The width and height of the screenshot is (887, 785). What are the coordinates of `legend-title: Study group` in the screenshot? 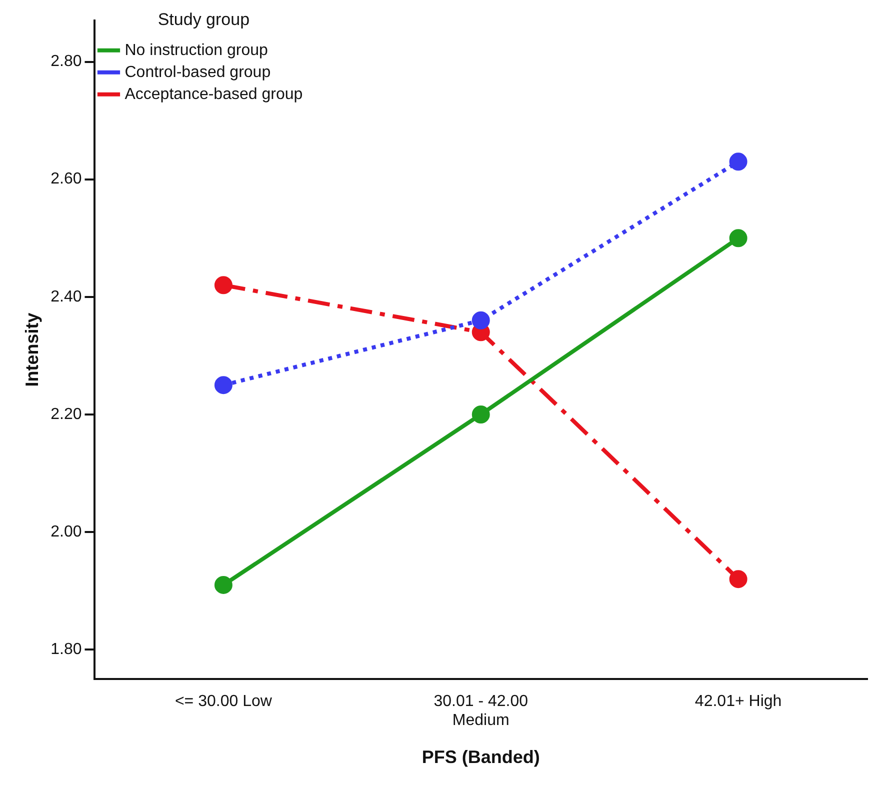 It's located at (204, 20).